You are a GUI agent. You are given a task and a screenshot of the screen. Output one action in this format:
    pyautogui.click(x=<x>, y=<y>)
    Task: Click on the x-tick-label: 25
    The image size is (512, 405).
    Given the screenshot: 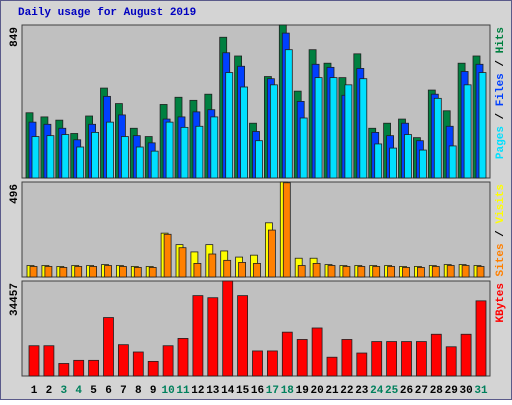 What is the action you would take?
    pyautogui.click(x=392, y=391)
    